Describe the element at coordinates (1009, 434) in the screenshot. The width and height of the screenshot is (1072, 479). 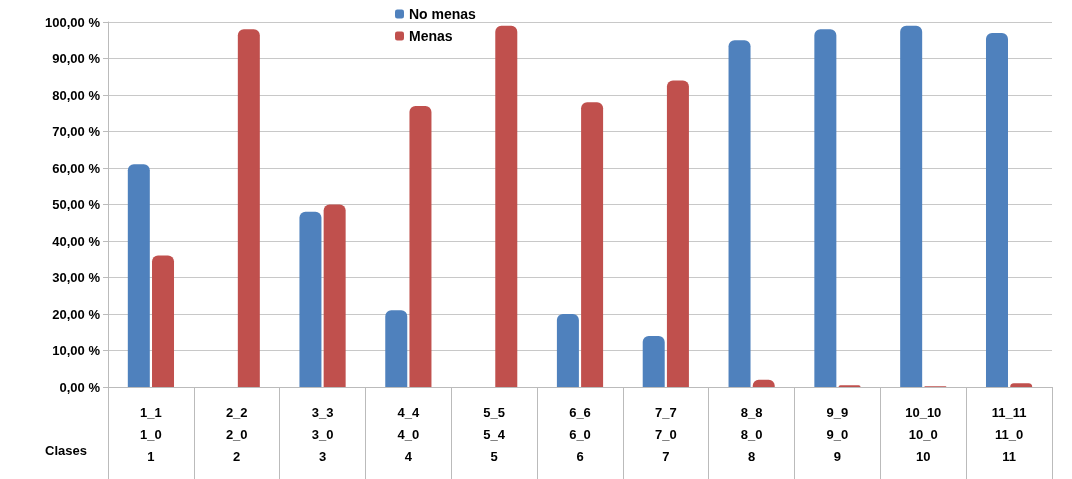
I see `x-tick-label: 11_11 11_0 11` at that location.